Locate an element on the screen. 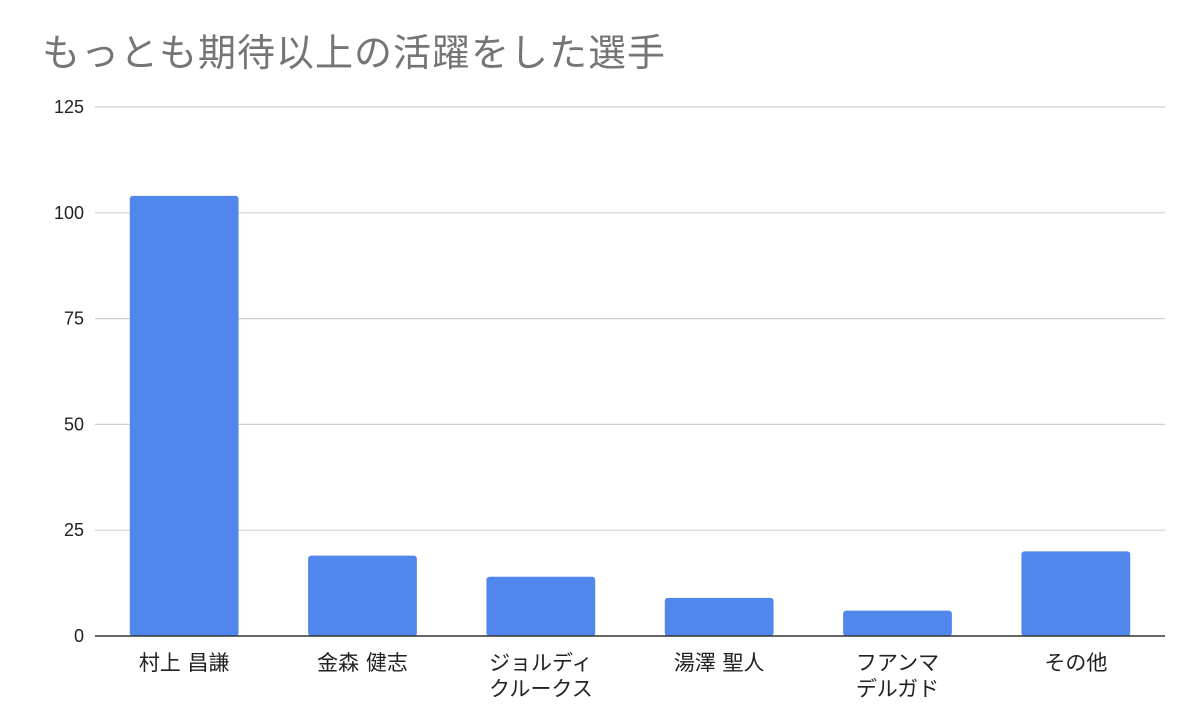 This screenshot has height=721, width=1200. x-tick-label-line: 湯澤 聖人 is located at coordinates (719, 663).